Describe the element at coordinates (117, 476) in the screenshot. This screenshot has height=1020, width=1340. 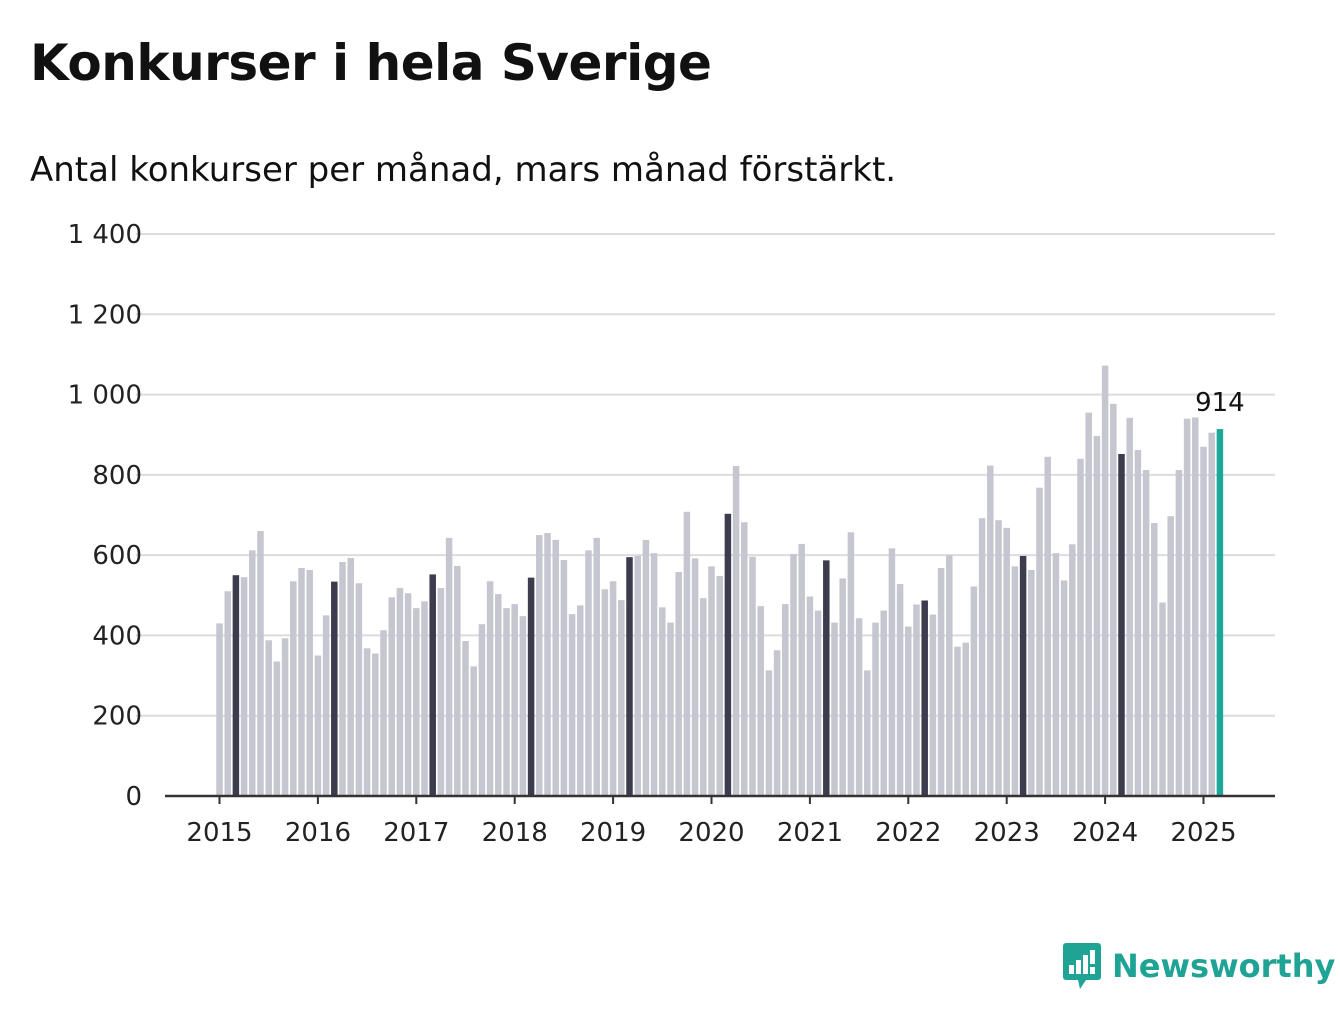
I see `y-tick-label: 800` at that location.